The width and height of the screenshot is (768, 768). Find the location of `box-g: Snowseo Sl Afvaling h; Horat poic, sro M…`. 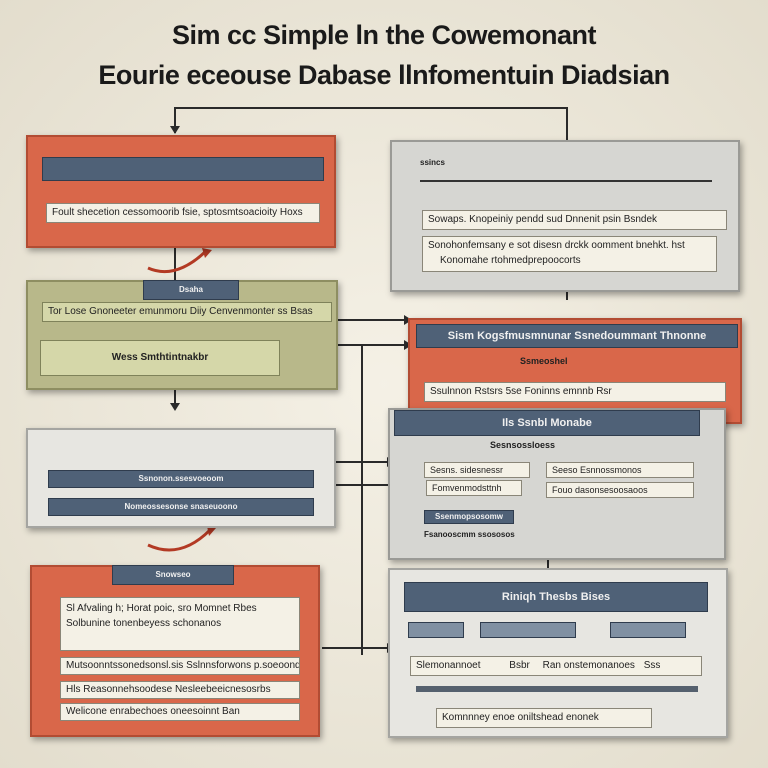

box-g: Snowseo Sl Afvaling h; Horat poic, sro M… is located at coordinates (175, 651).